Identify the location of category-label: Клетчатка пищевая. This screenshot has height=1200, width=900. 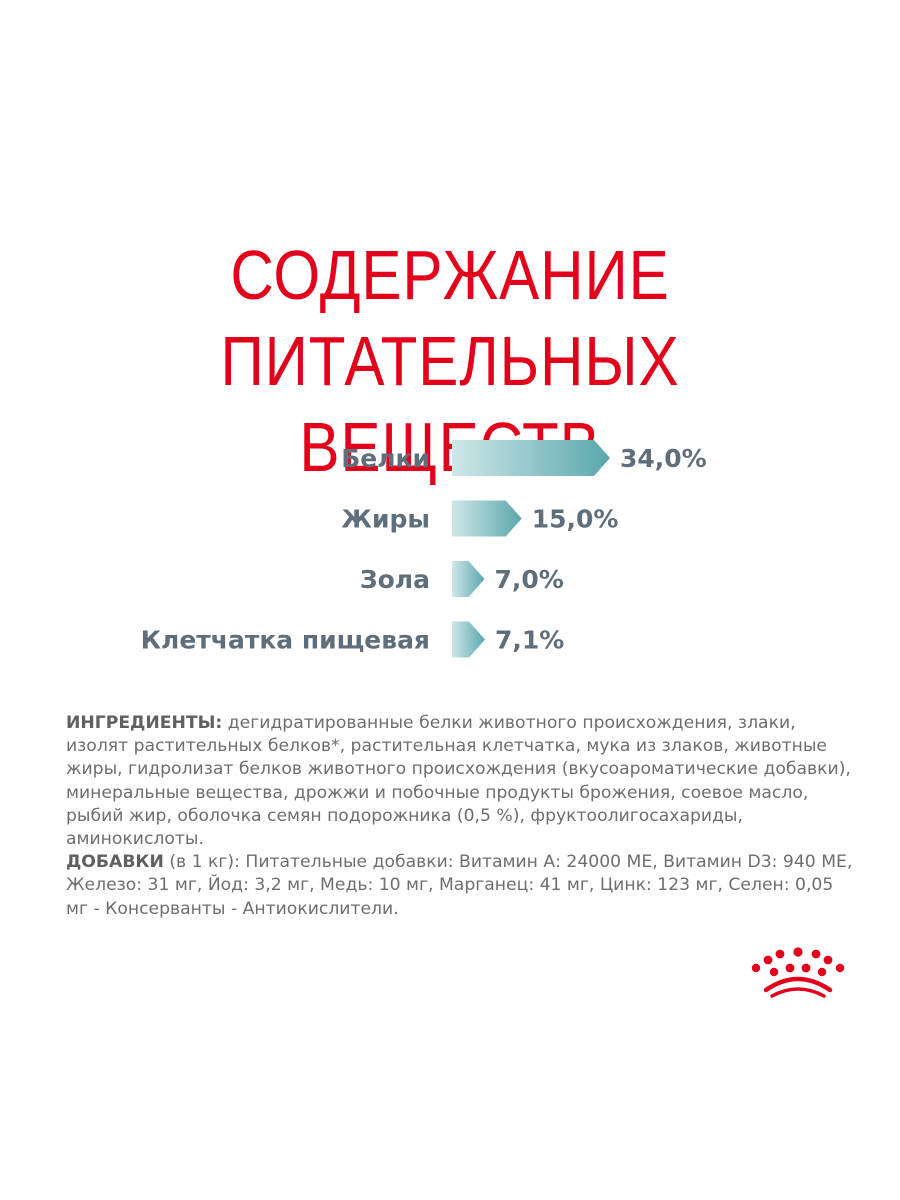
(285, 640).